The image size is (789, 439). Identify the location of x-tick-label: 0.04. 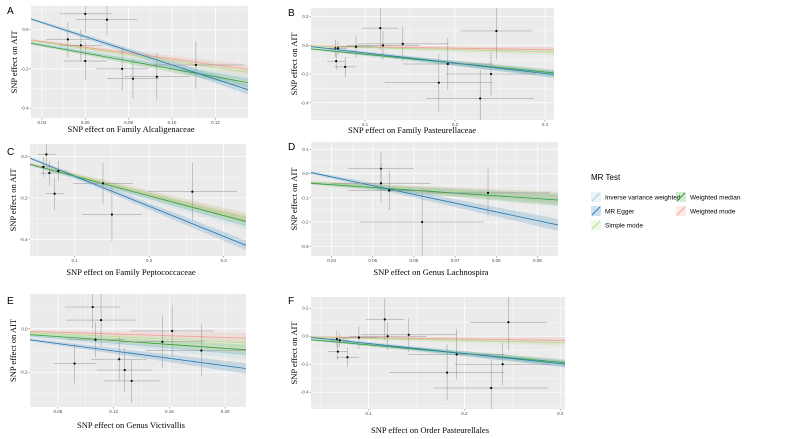
(331, 260).